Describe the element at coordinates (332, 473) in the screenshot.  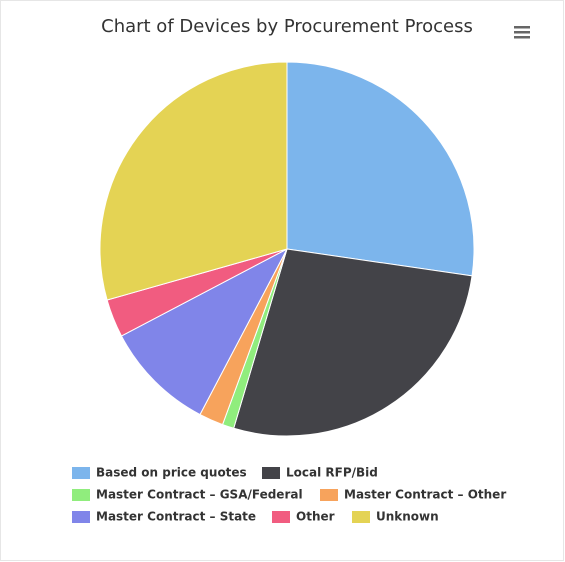
I see `legend-label: Local RFP/Bid` at that location.